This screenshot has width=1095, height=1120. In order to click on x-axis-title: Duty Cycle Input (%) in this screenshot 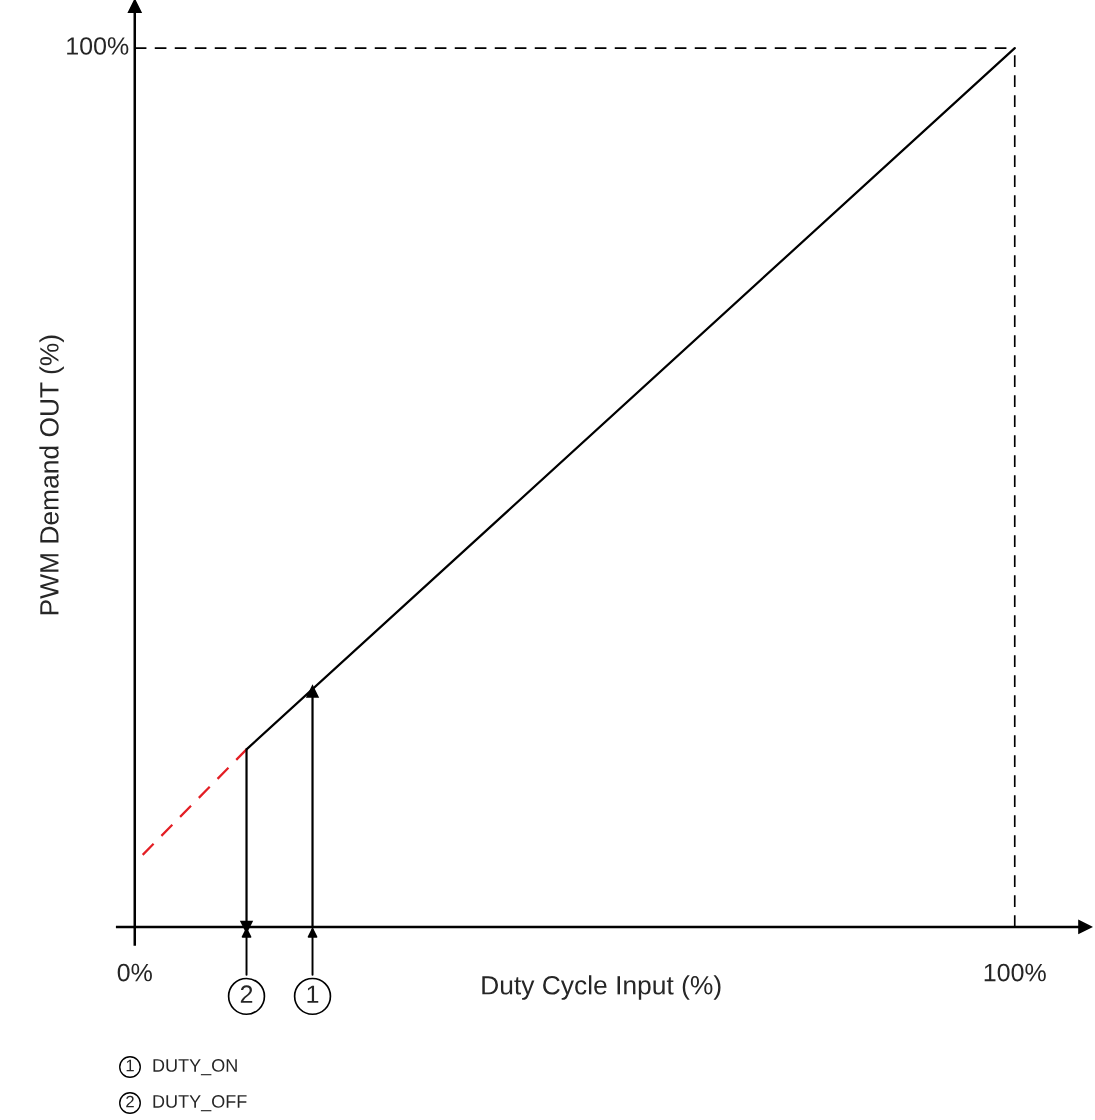, I will do `click(601, 987)`.